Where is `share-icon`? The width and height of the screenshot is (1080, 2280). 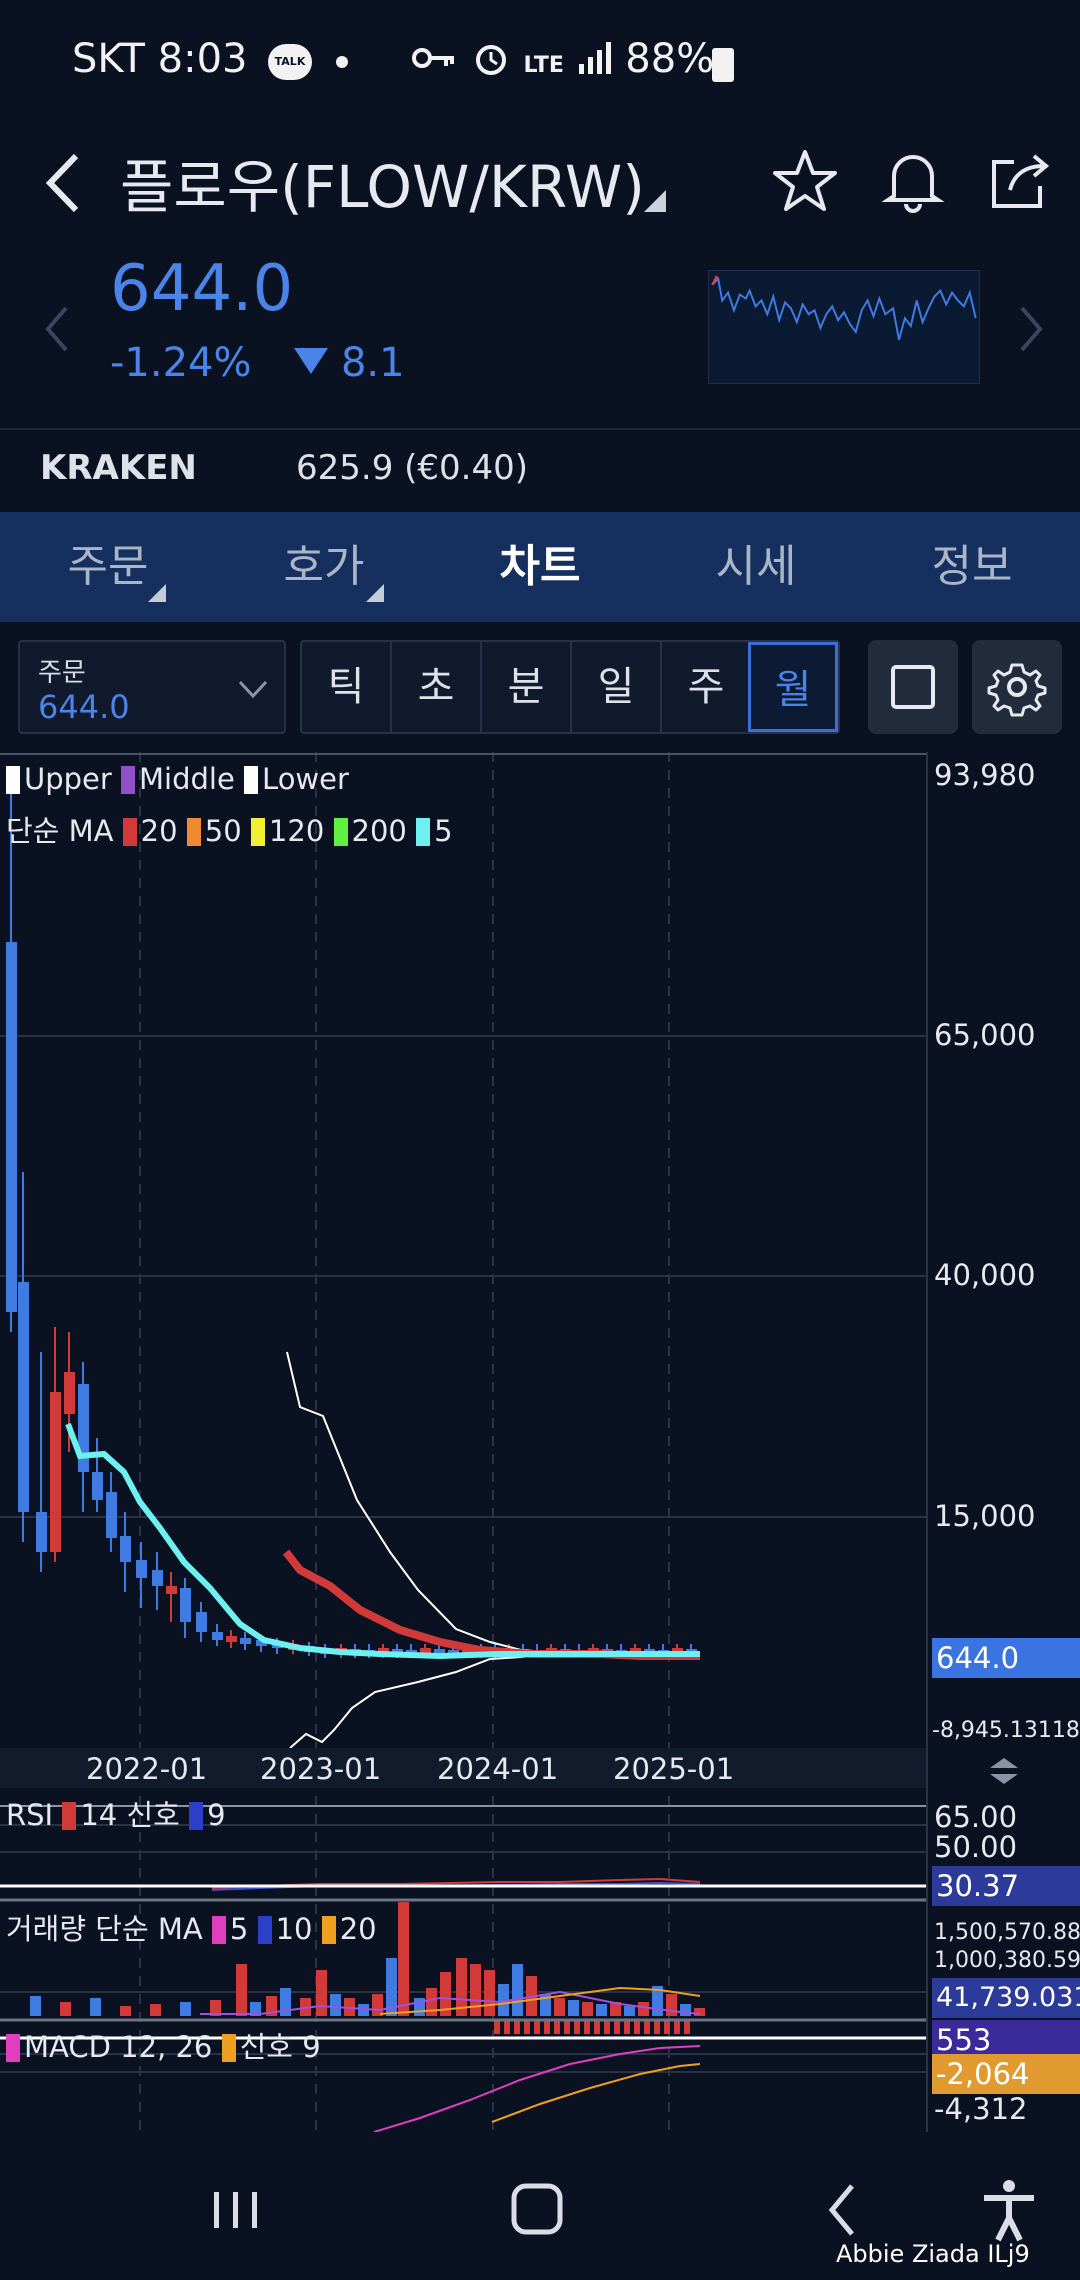 share-icon is located at coordinates (1019, 181).